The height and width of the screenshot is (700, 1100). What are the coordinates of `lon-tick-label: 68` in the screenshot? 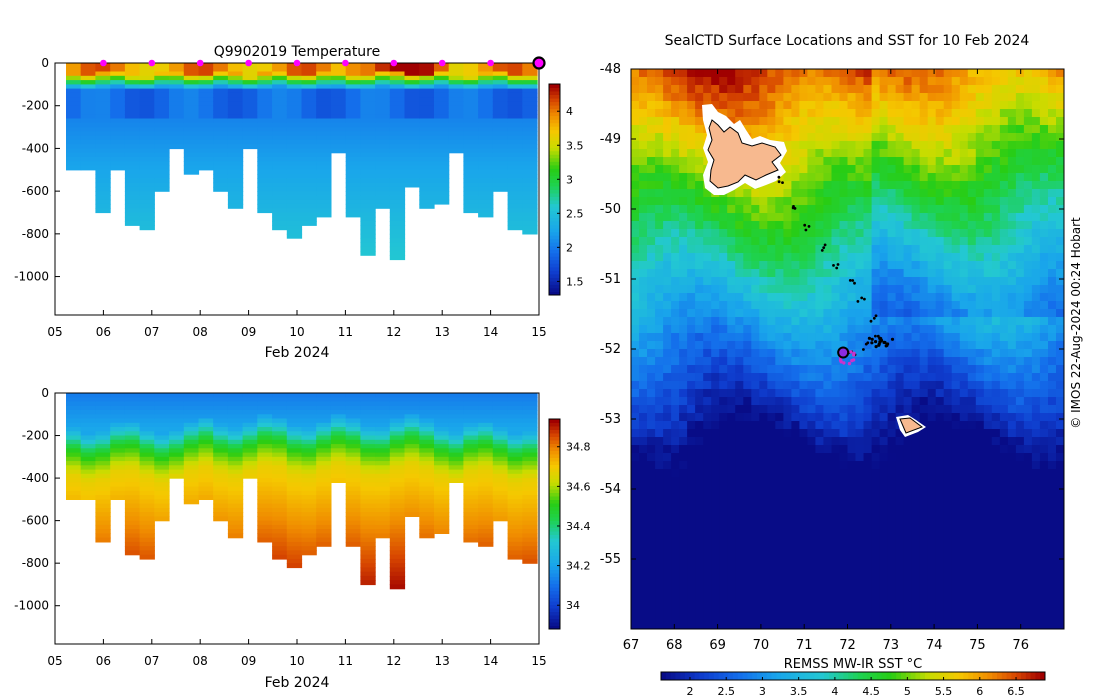 It's located at (674, 645).